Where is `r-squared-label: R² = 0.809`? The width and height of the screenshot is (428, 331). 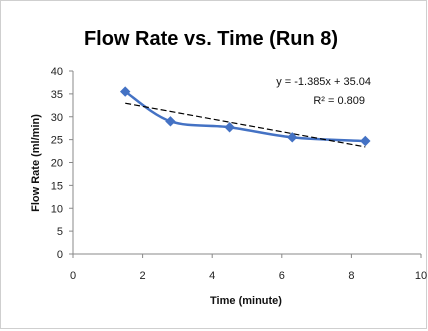
r-squared-label: R² = 0.809 is located at coordinates (339, 101).